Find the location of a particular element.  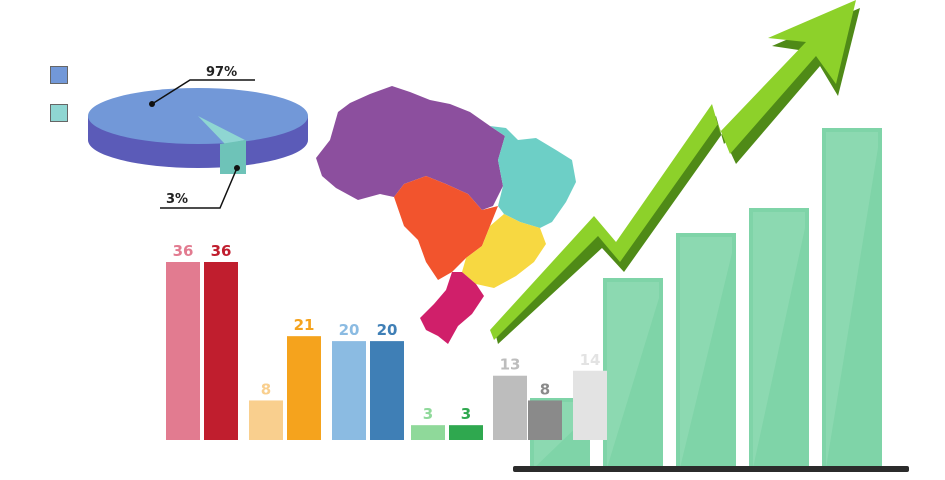

region-north is located at coordinates (410, 148).